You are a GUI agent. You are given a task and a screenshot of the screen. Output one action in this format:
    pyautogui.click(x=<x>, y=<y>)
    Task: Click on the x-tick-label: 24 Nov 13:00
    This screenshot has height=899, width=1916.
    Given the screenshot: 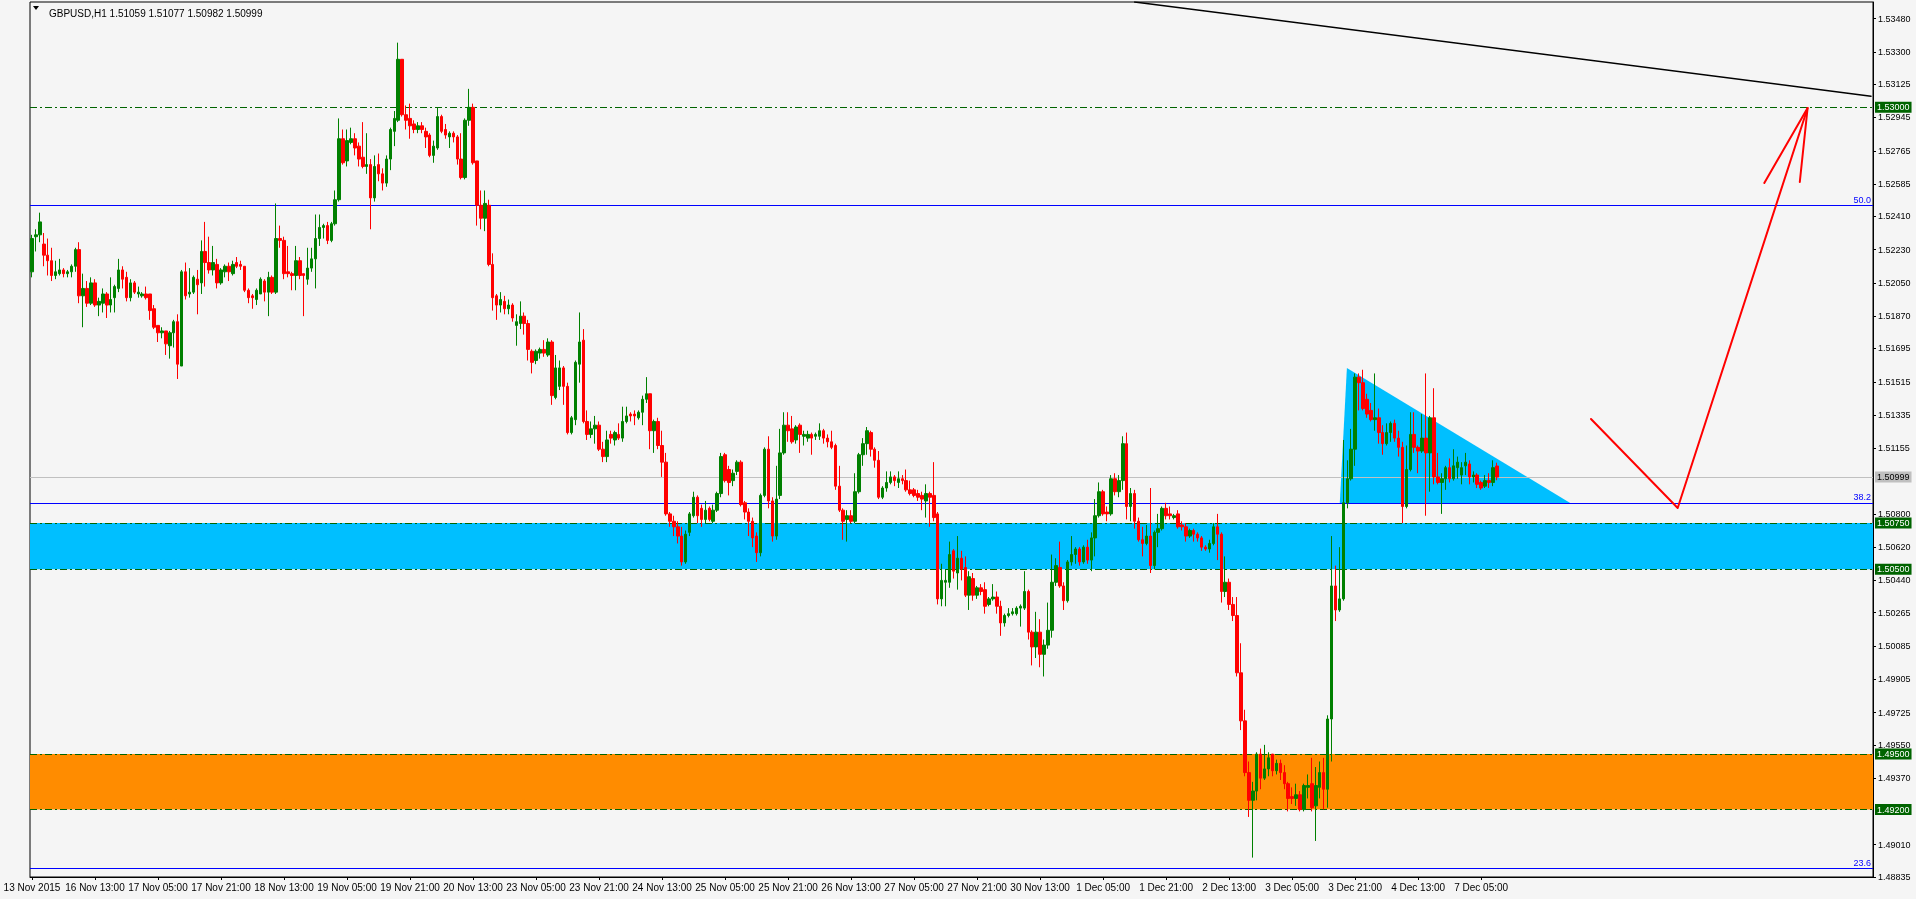 What is the action you would take?
    pyautogui.click(x=662, y=887)
    